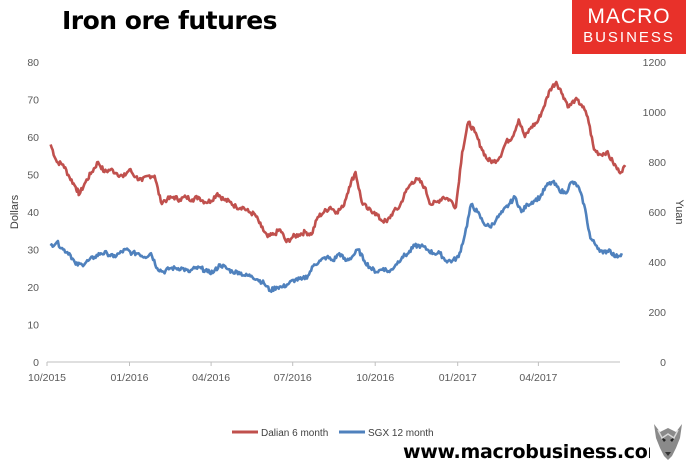 Image resolution: width=686 pixels, height=463 pixels. What do you see at coordinates (657, 313) in the screenshot?
I see `y-right-tick-label: 200` at bounding box center [657, 313].